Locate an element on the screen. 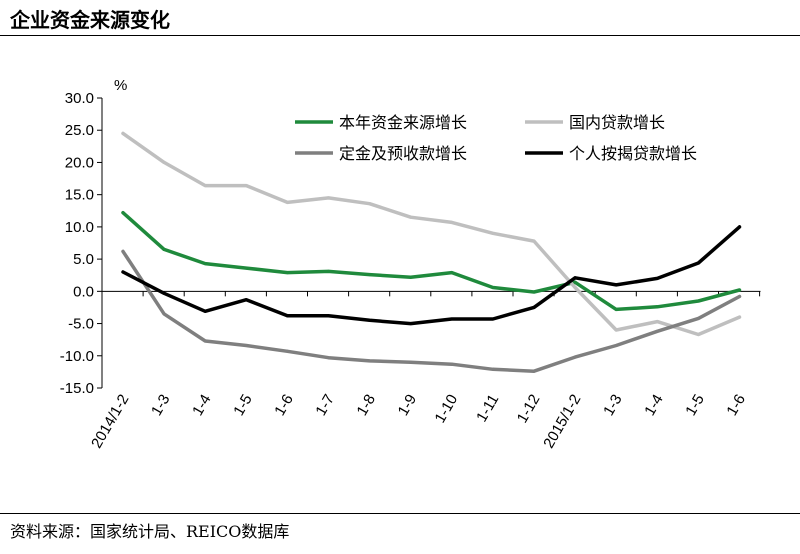  x-tick-label: 1-7 is located at coordinates (325, 405).